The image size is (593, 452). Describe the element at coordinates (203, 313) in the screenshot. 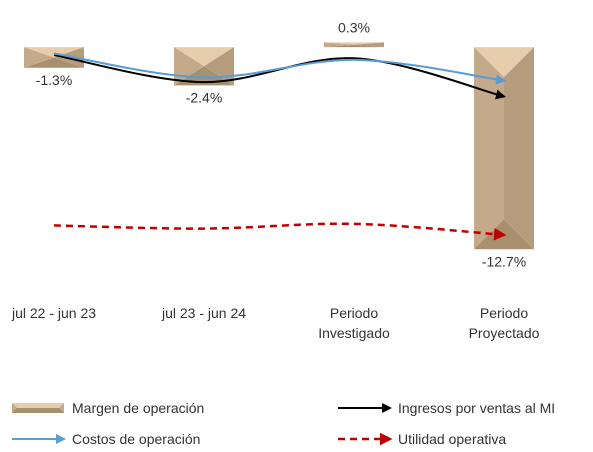

I see `x-tick-label-2: jul 23 - jun 24` at that location.